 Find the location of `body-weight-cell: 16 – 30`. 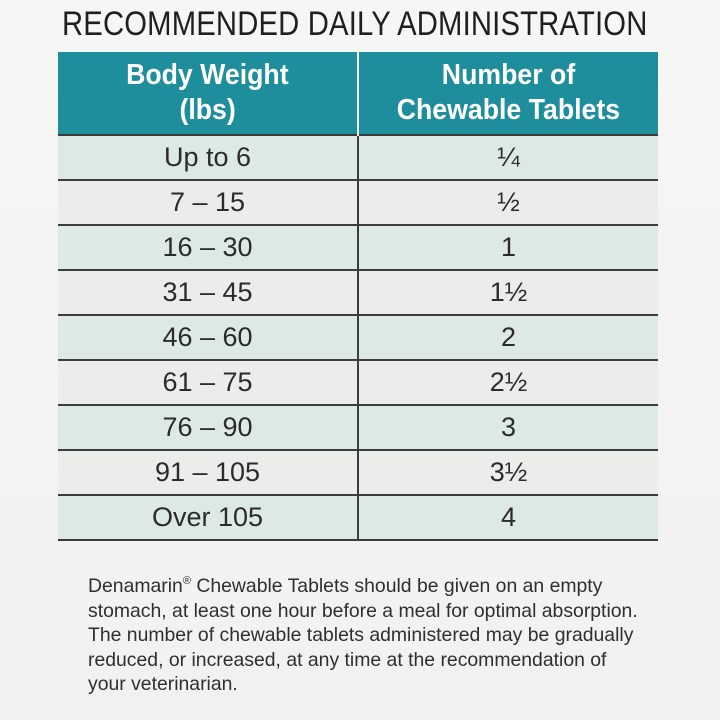

body-weight-cell: 16 – 30 is located at coordinates (208, 247).